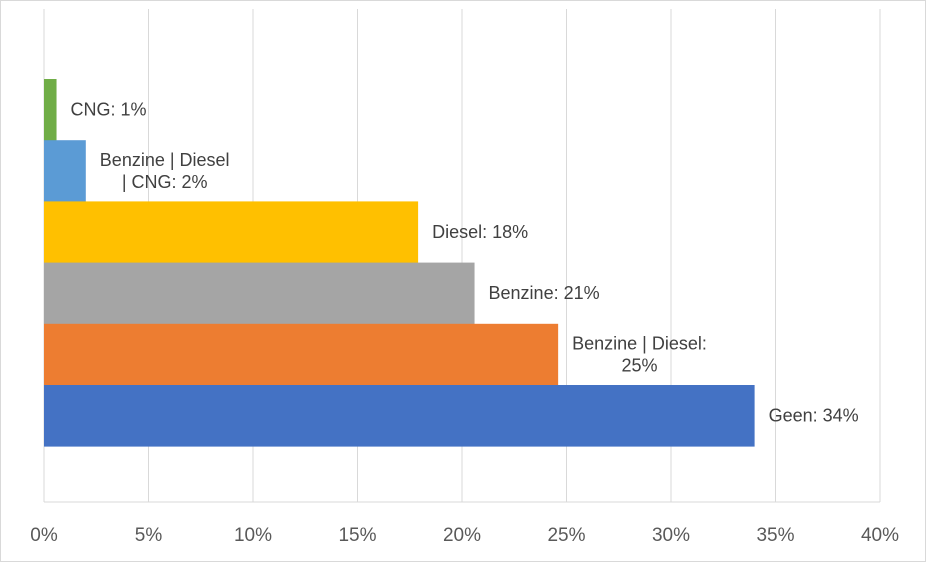 This screenshot has height=562, width=926. Describe the element at coordinates (814, 416) in the screenshot. I see `data-label: Geen: 34%` at that location.